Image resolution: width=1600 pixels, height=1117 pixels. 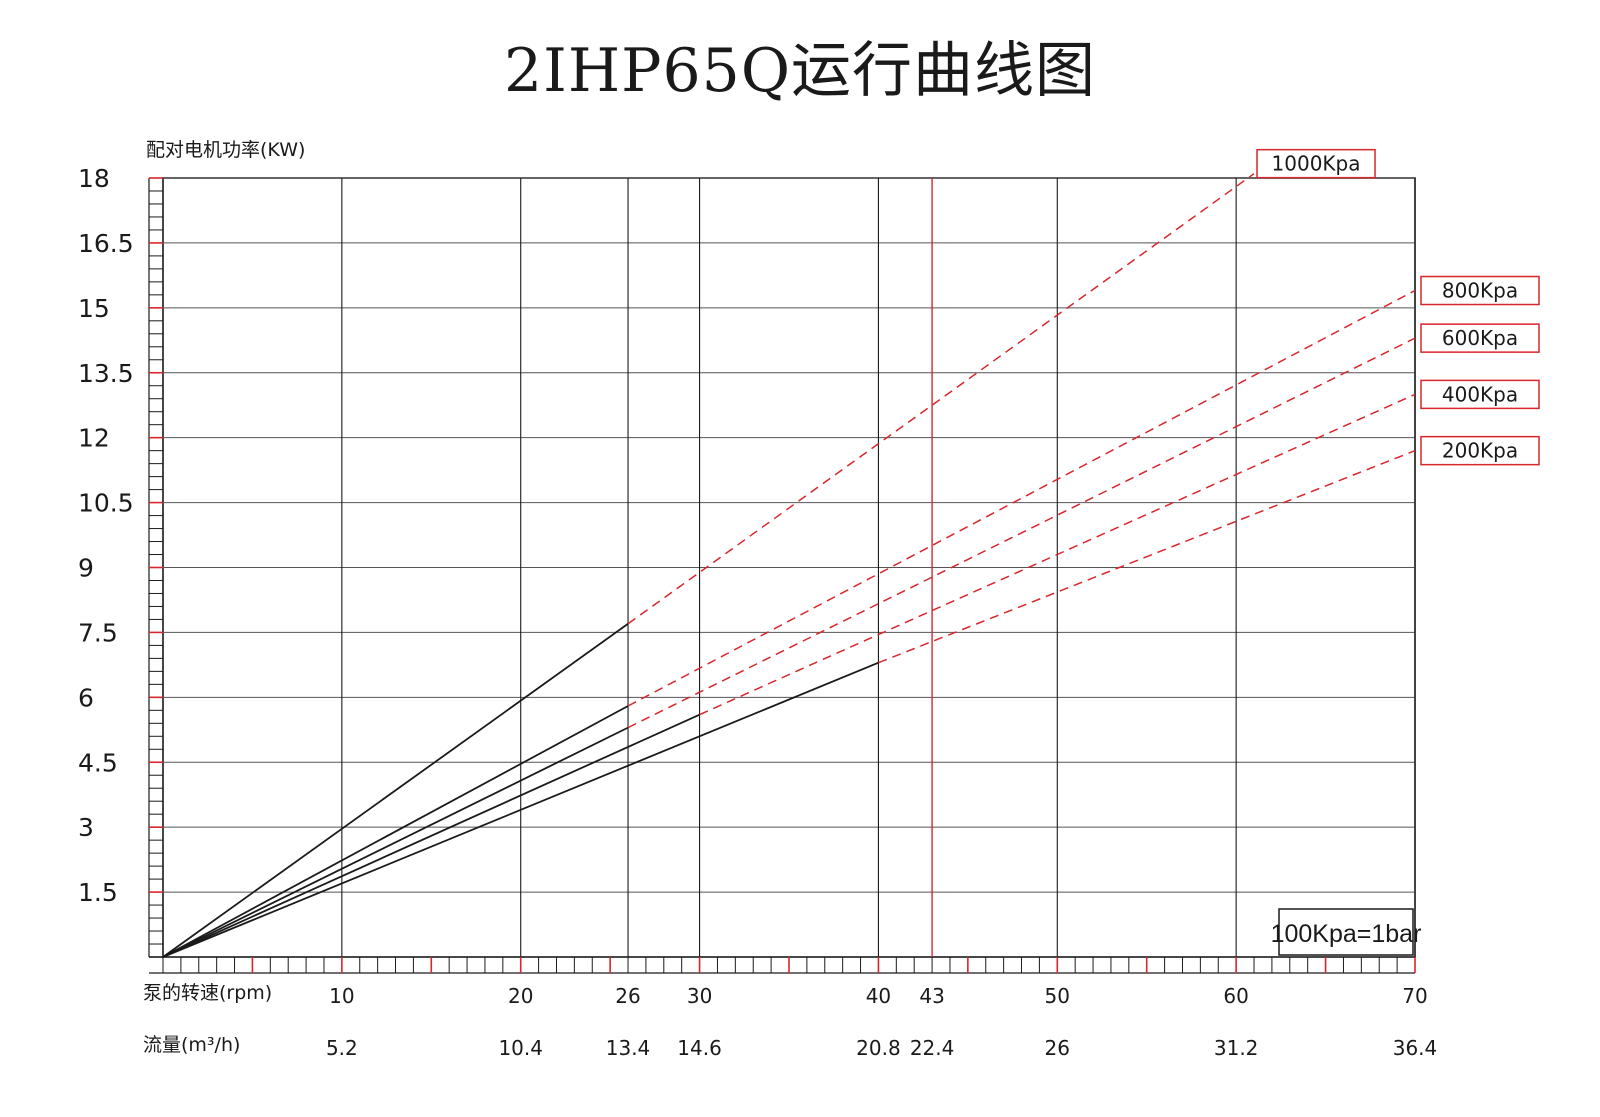 What do you see at coordinates (931, 996) in the screenshot?
I see `x-tick-label-speed: 43` at bounding box center [931, 996].